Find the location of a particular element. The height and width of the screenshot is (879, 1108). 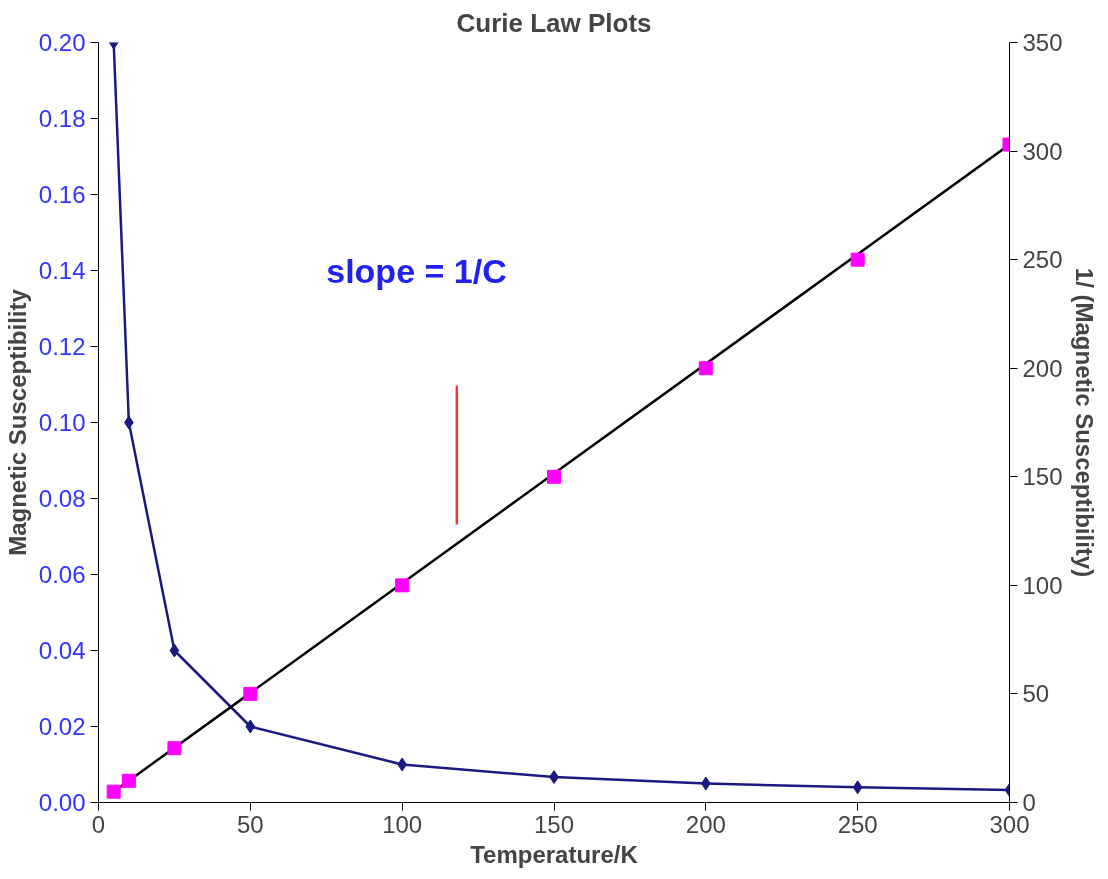

x-tick-label: 50 is located at coordinates (250, 824).